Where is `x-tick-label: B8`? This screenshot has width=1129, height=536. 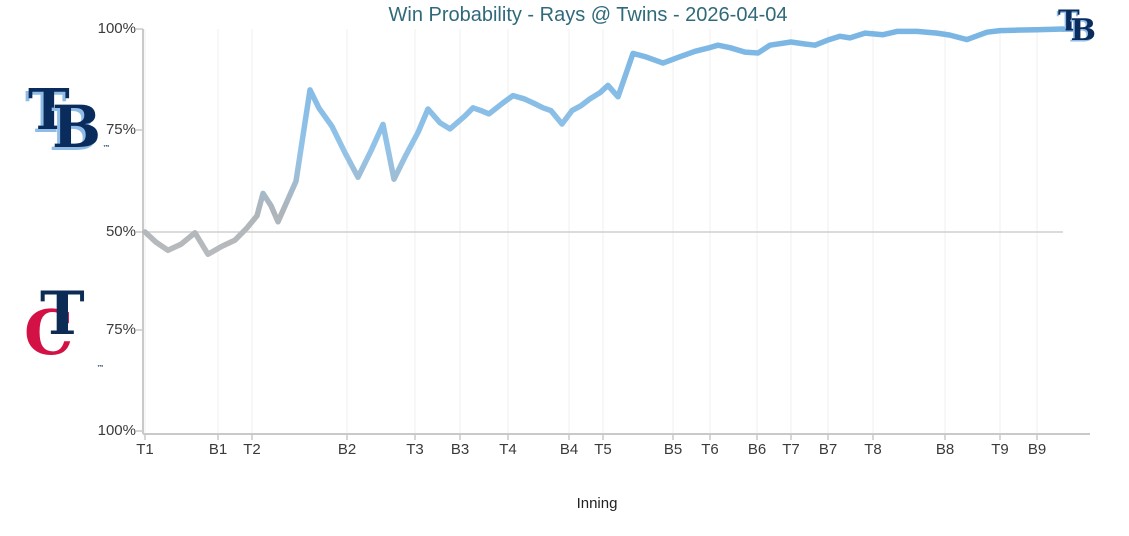
x-tick-label: B8 is located at coordinates (945, 449).